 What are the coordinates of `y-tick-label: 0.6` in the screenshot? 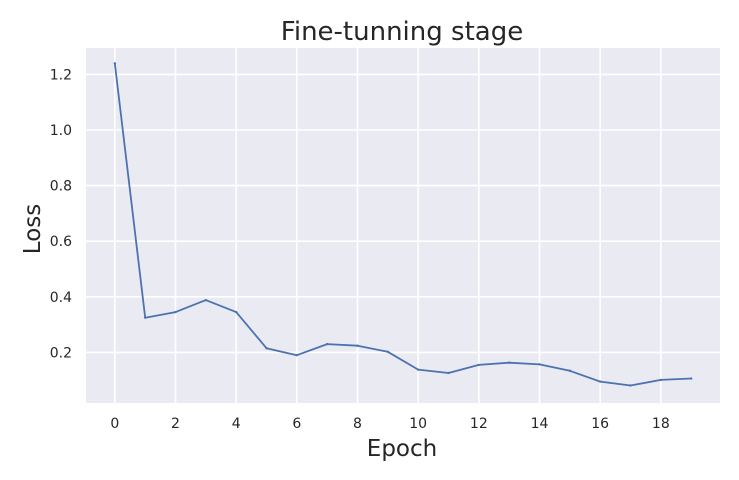 It's located at (61, 242).